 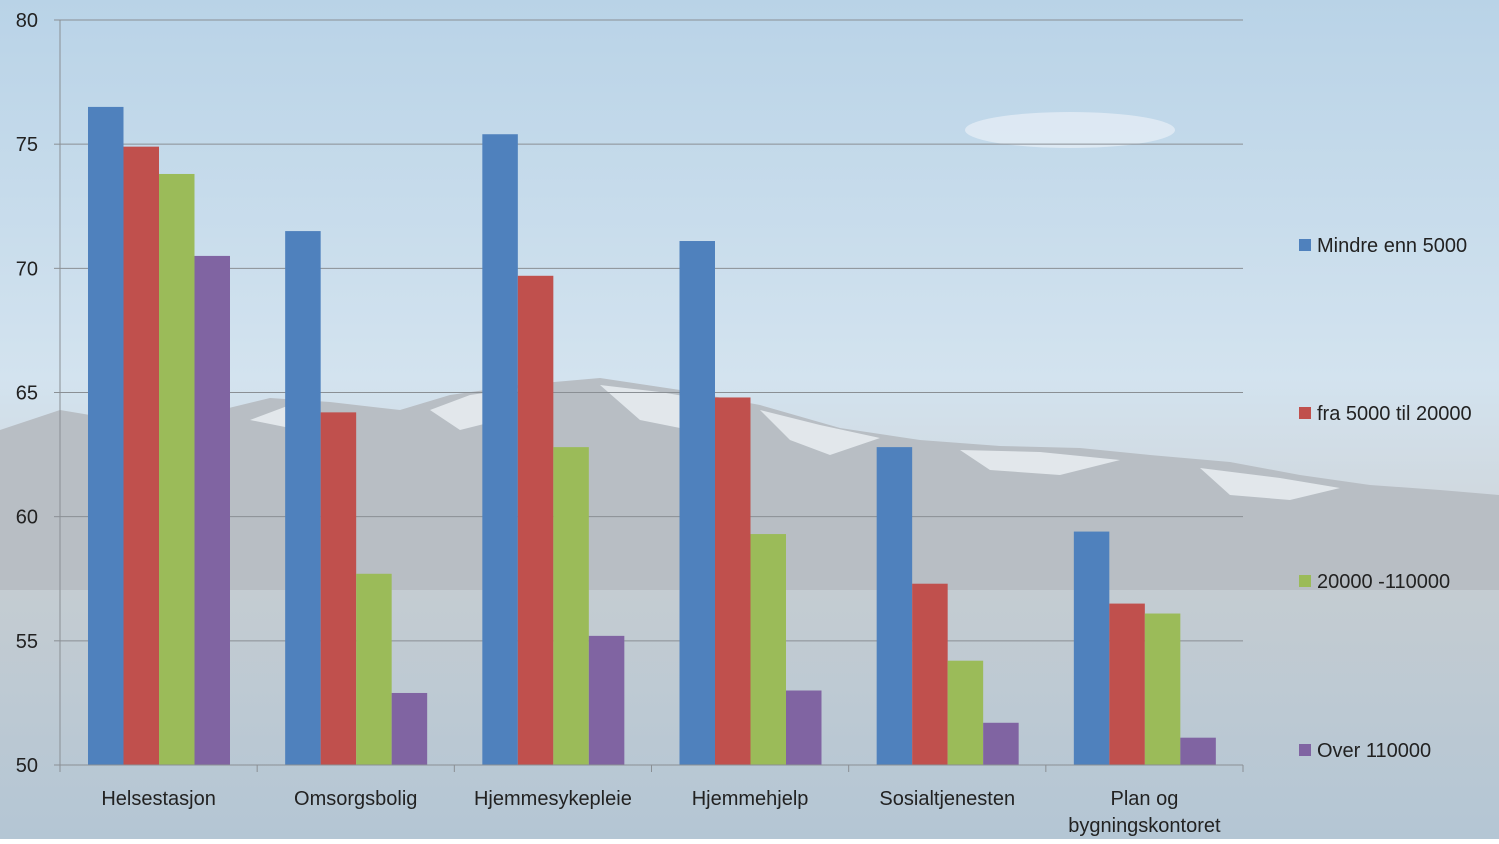 I want to click on y-axis: 50 55 60 65 70 75 80, so click(x=38, y=393).